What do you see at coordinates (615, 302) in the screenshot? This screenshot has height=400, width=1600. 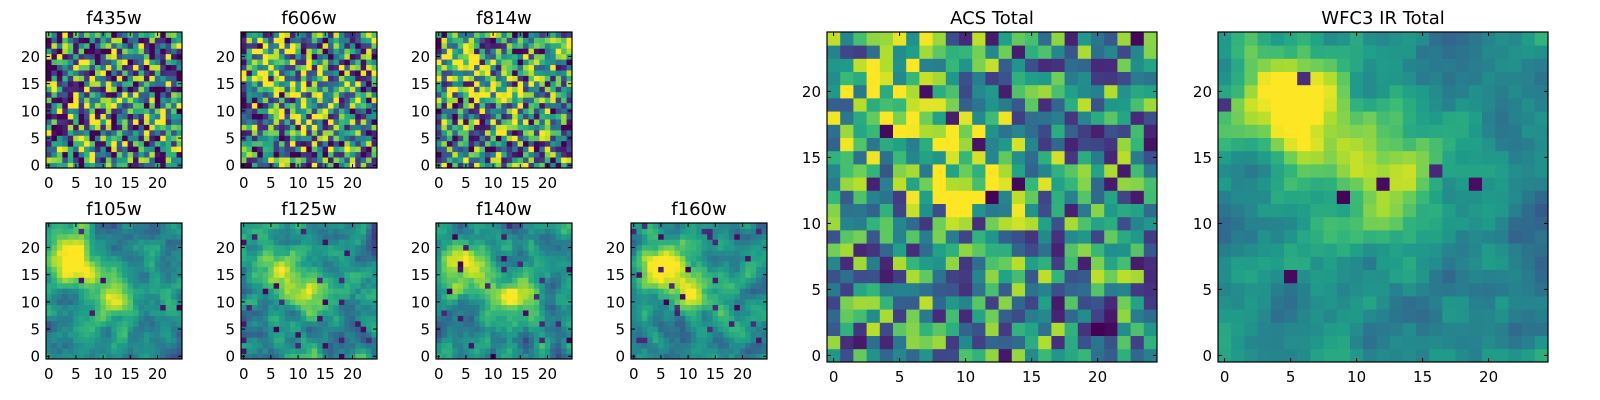 I see `y-tick-label: 10` at bounding box center [615, 302].